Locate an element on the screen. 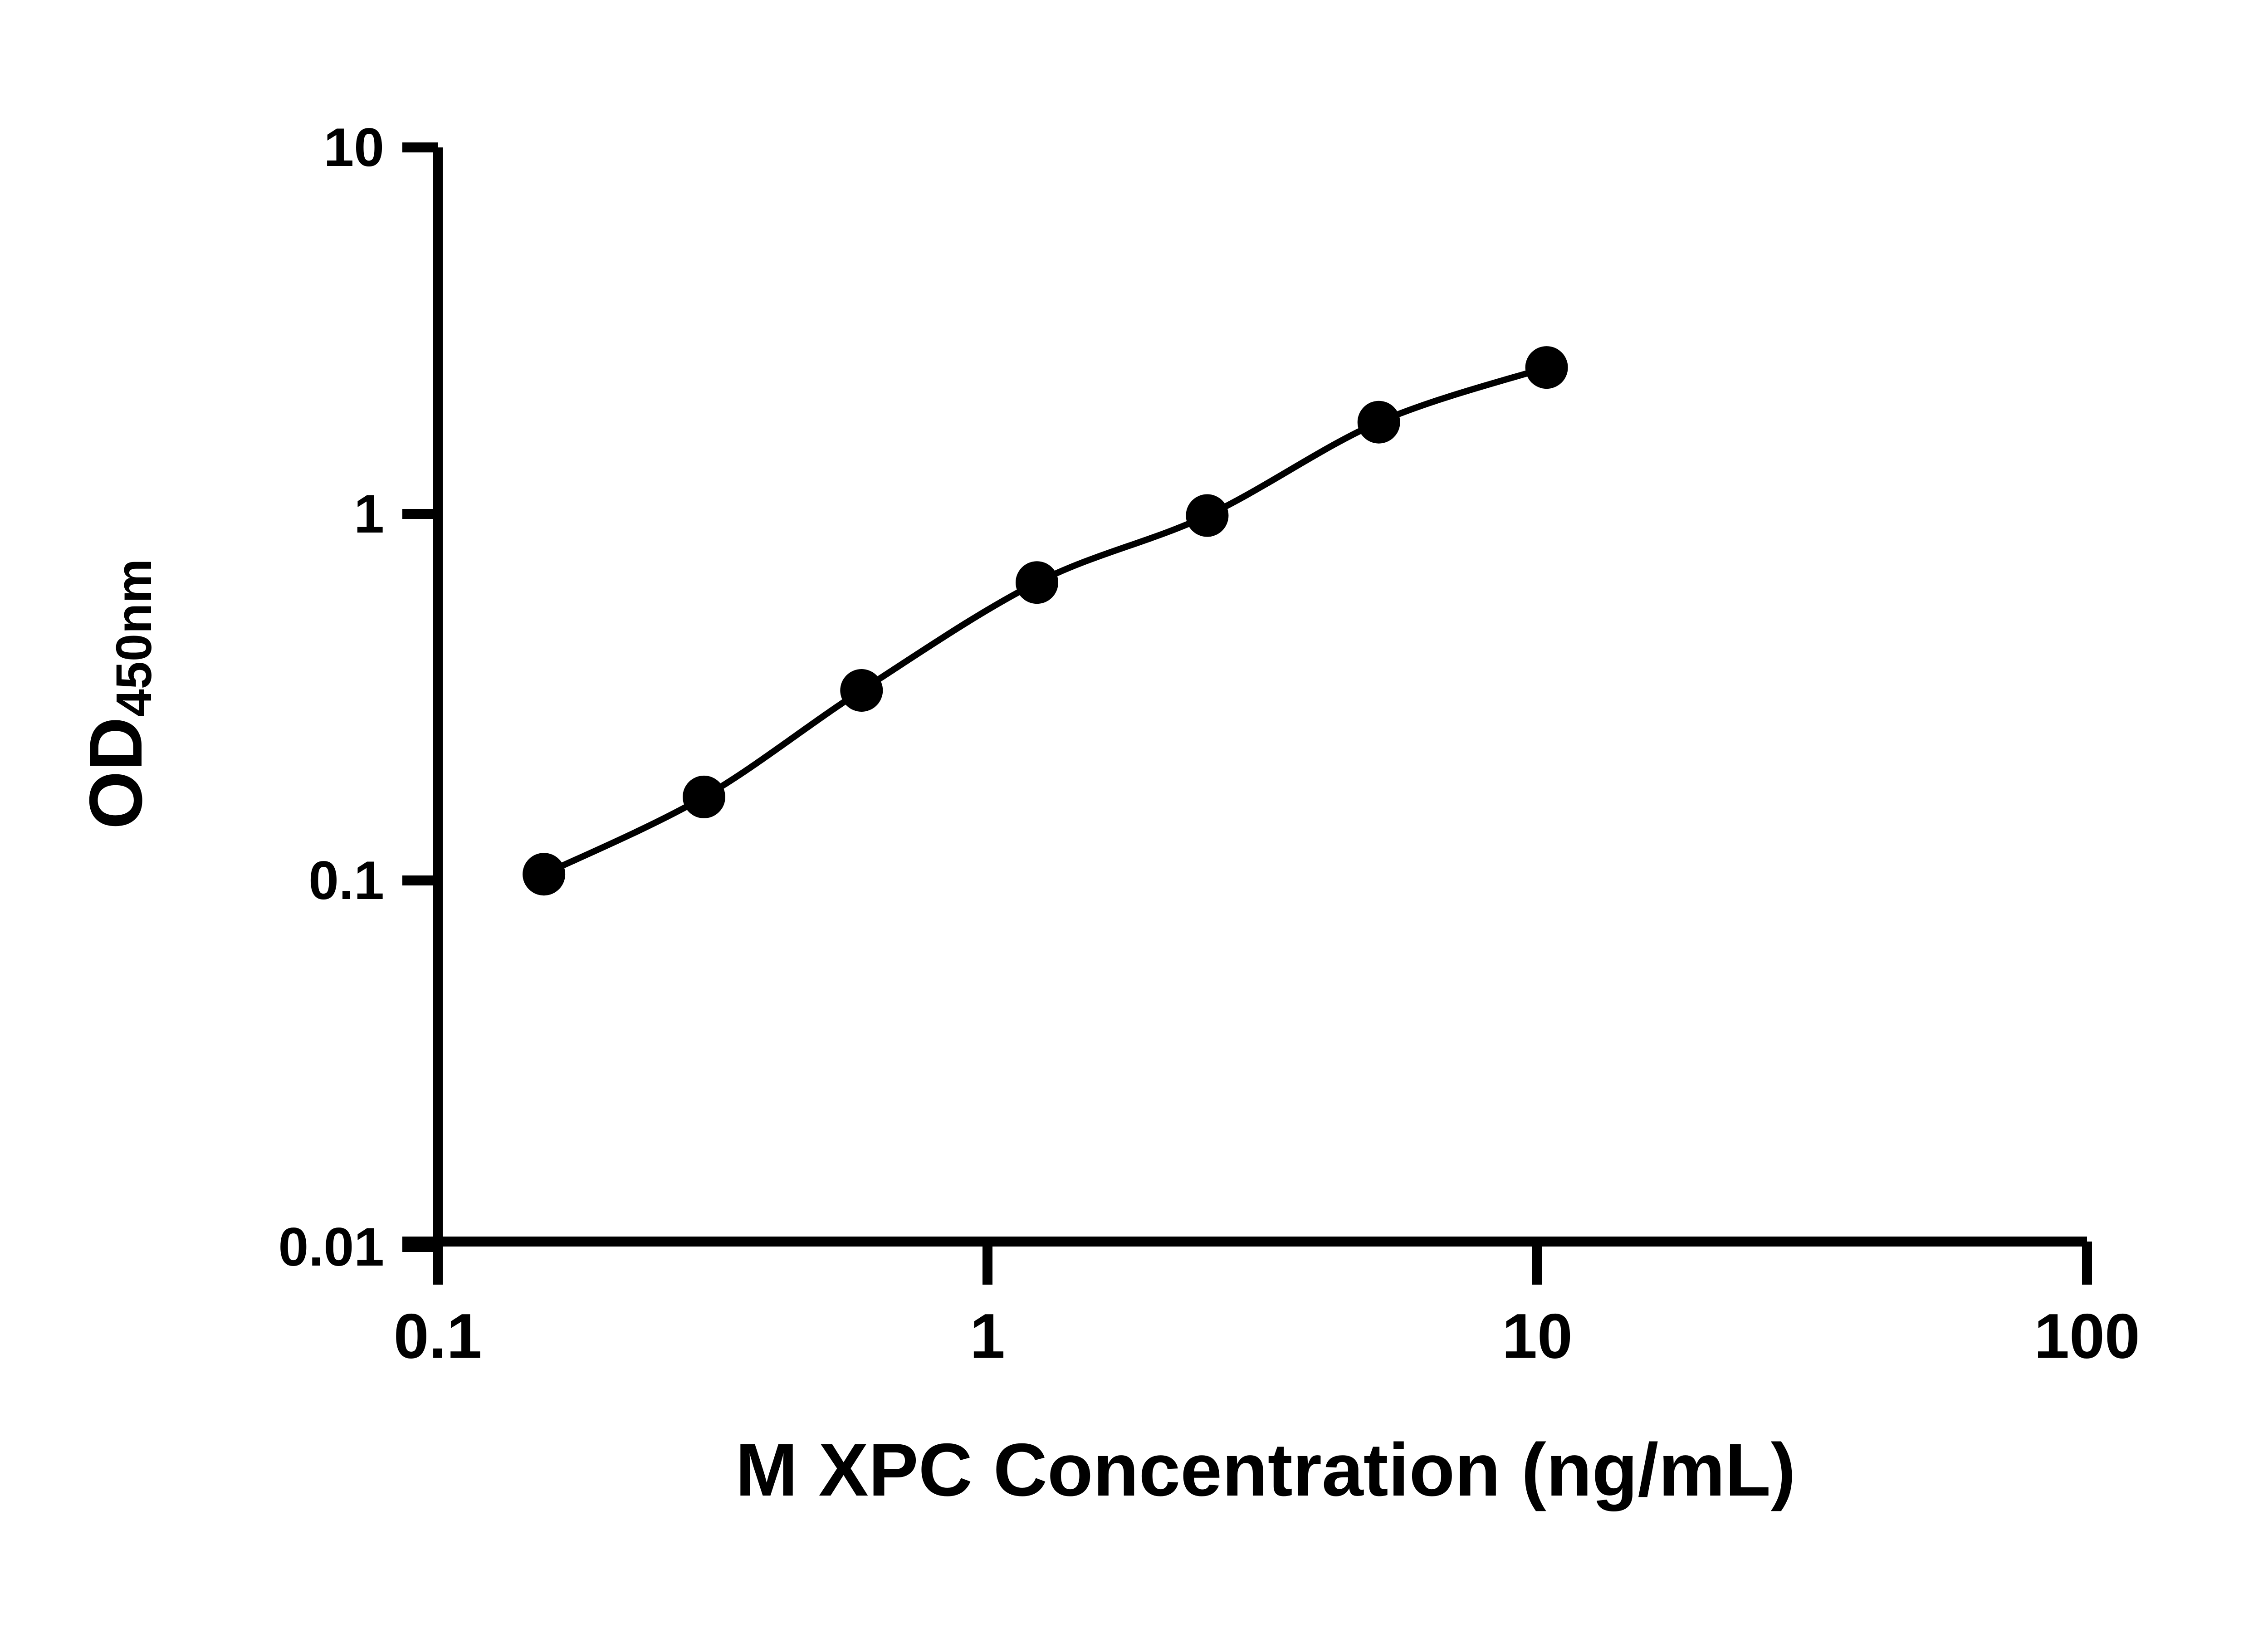  y-tick-label: 10 is located at coordinates (354, 147).